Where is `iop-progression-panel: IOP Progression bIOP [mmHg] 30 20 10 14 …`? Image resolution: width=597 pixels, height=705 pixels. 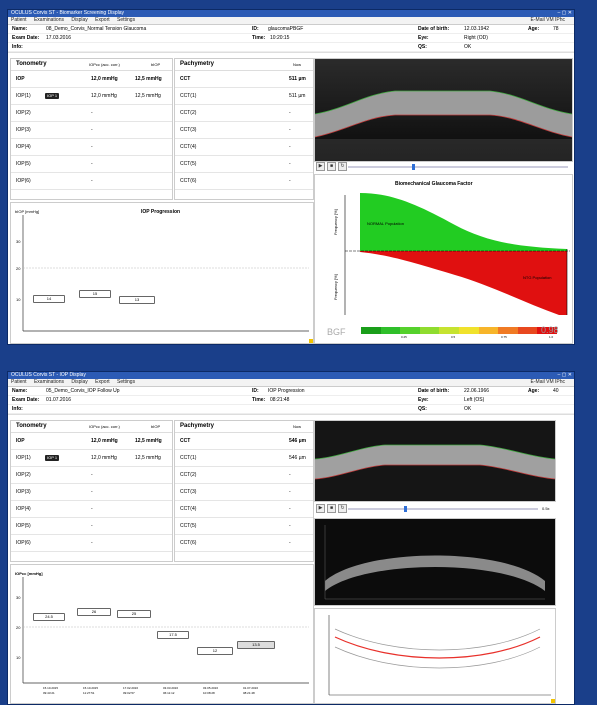 iop-progression-panel: IOP Progression bIOP [mmHg] 30 20 10 14 … is located at coordinates (162, 273).